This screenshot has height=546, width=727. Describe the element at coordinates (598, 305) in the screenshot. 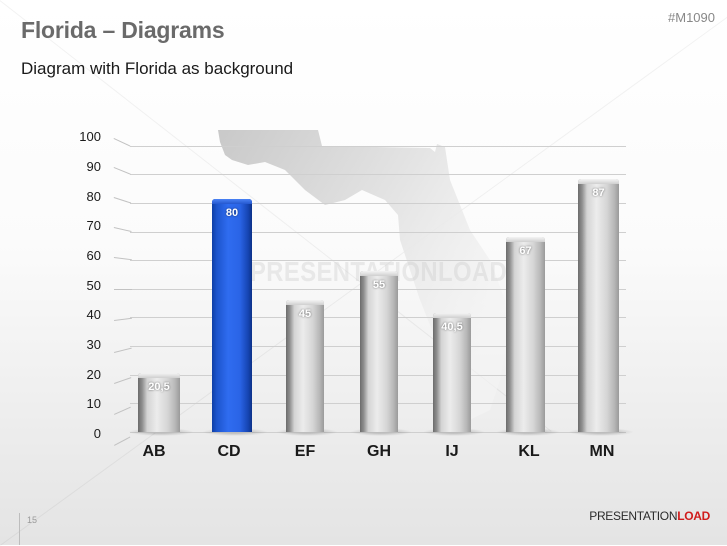

I see `bar-MN: 87` at that location.